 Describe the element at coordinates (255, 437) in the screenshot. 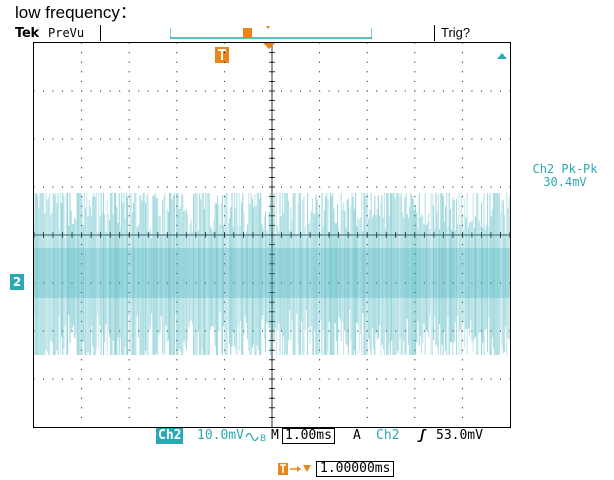

I see `bandwidth-limit-icon: B` at that location.